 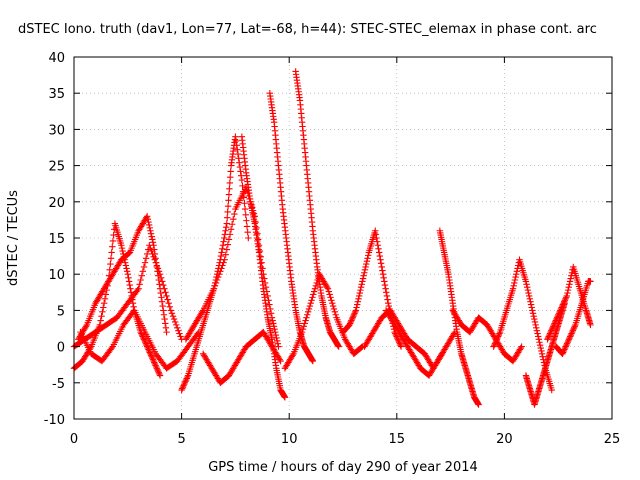 I want to click on y-tick-label: 20, so click(x=56, y=203).